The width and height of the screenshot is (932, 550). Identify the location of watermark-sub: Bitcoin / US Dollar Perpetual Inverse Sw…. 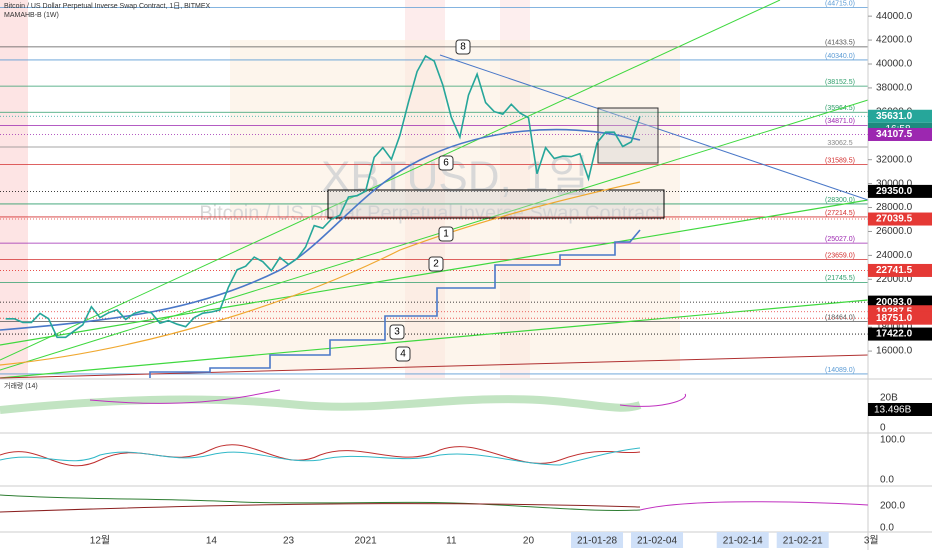
(430, 213).